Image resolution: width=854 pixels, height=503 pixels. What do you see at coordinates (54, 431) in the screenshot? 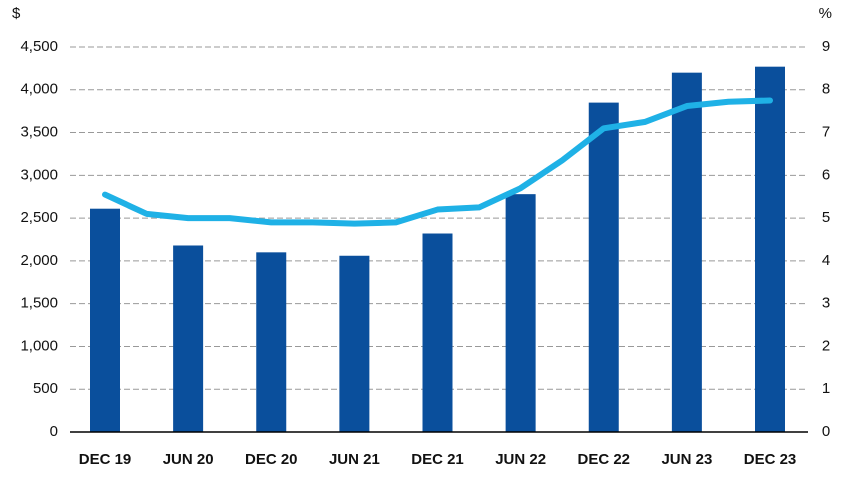
I see `y-tick-label: 0` at bounding box center [54, 431].